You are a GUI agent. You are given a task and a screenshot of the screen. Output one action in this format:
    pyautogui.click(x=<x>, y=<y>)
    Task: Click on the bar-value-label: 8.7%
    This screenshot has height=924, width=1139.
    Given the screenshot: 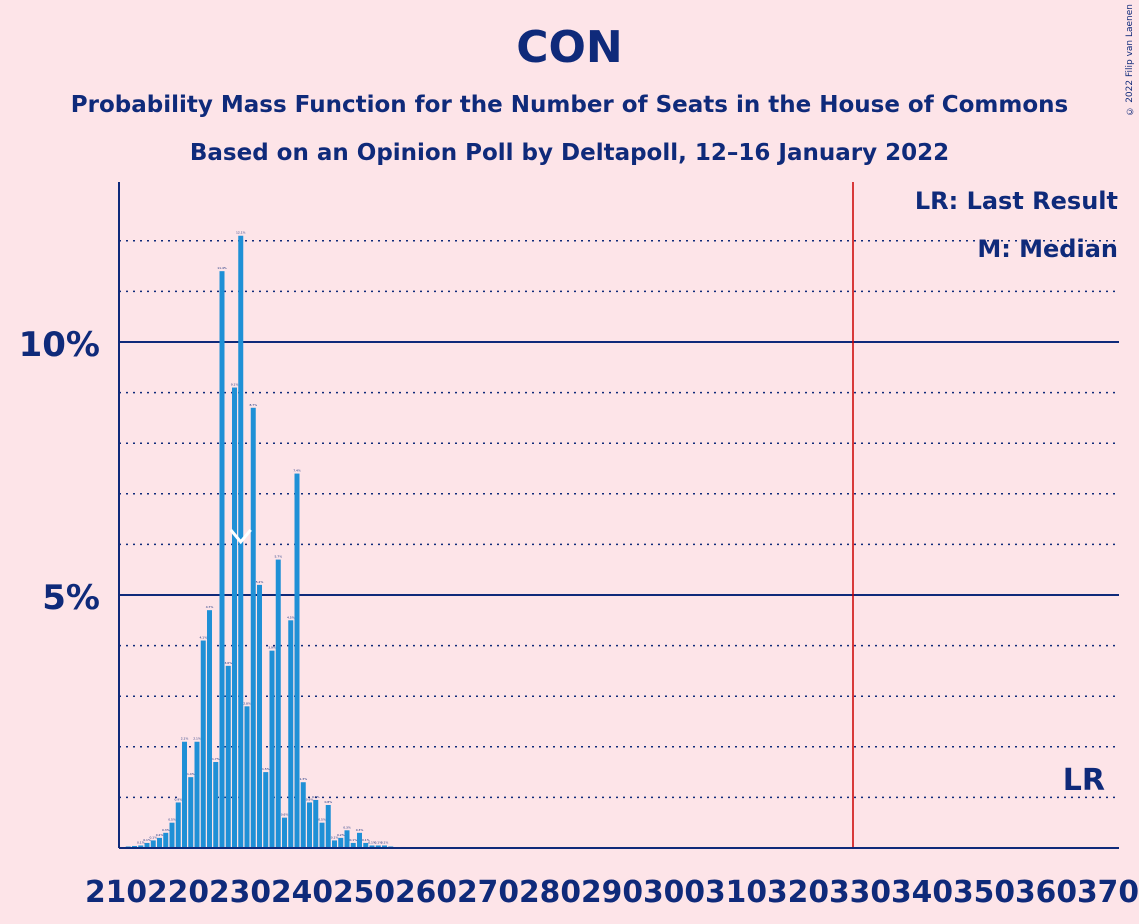 What is the action you would take?
    pyautogui.click(x=253, y=405)
    